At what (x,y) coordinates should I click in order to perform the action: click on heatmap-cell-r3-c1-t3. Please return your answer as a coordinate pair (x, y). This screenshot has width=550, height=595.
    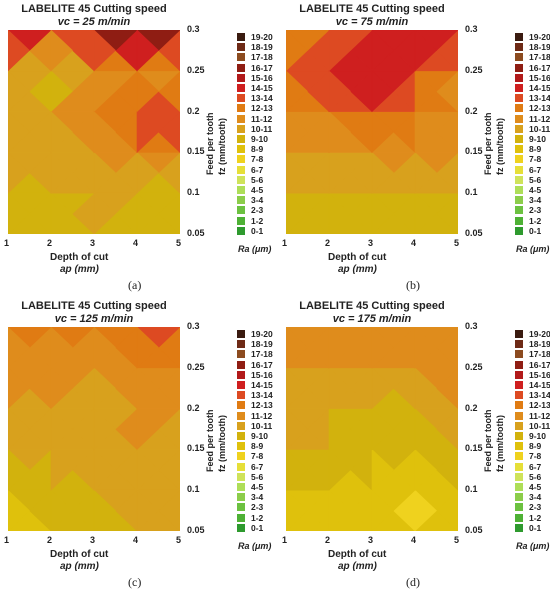
    Looking at the image, I should click on (61, 388).